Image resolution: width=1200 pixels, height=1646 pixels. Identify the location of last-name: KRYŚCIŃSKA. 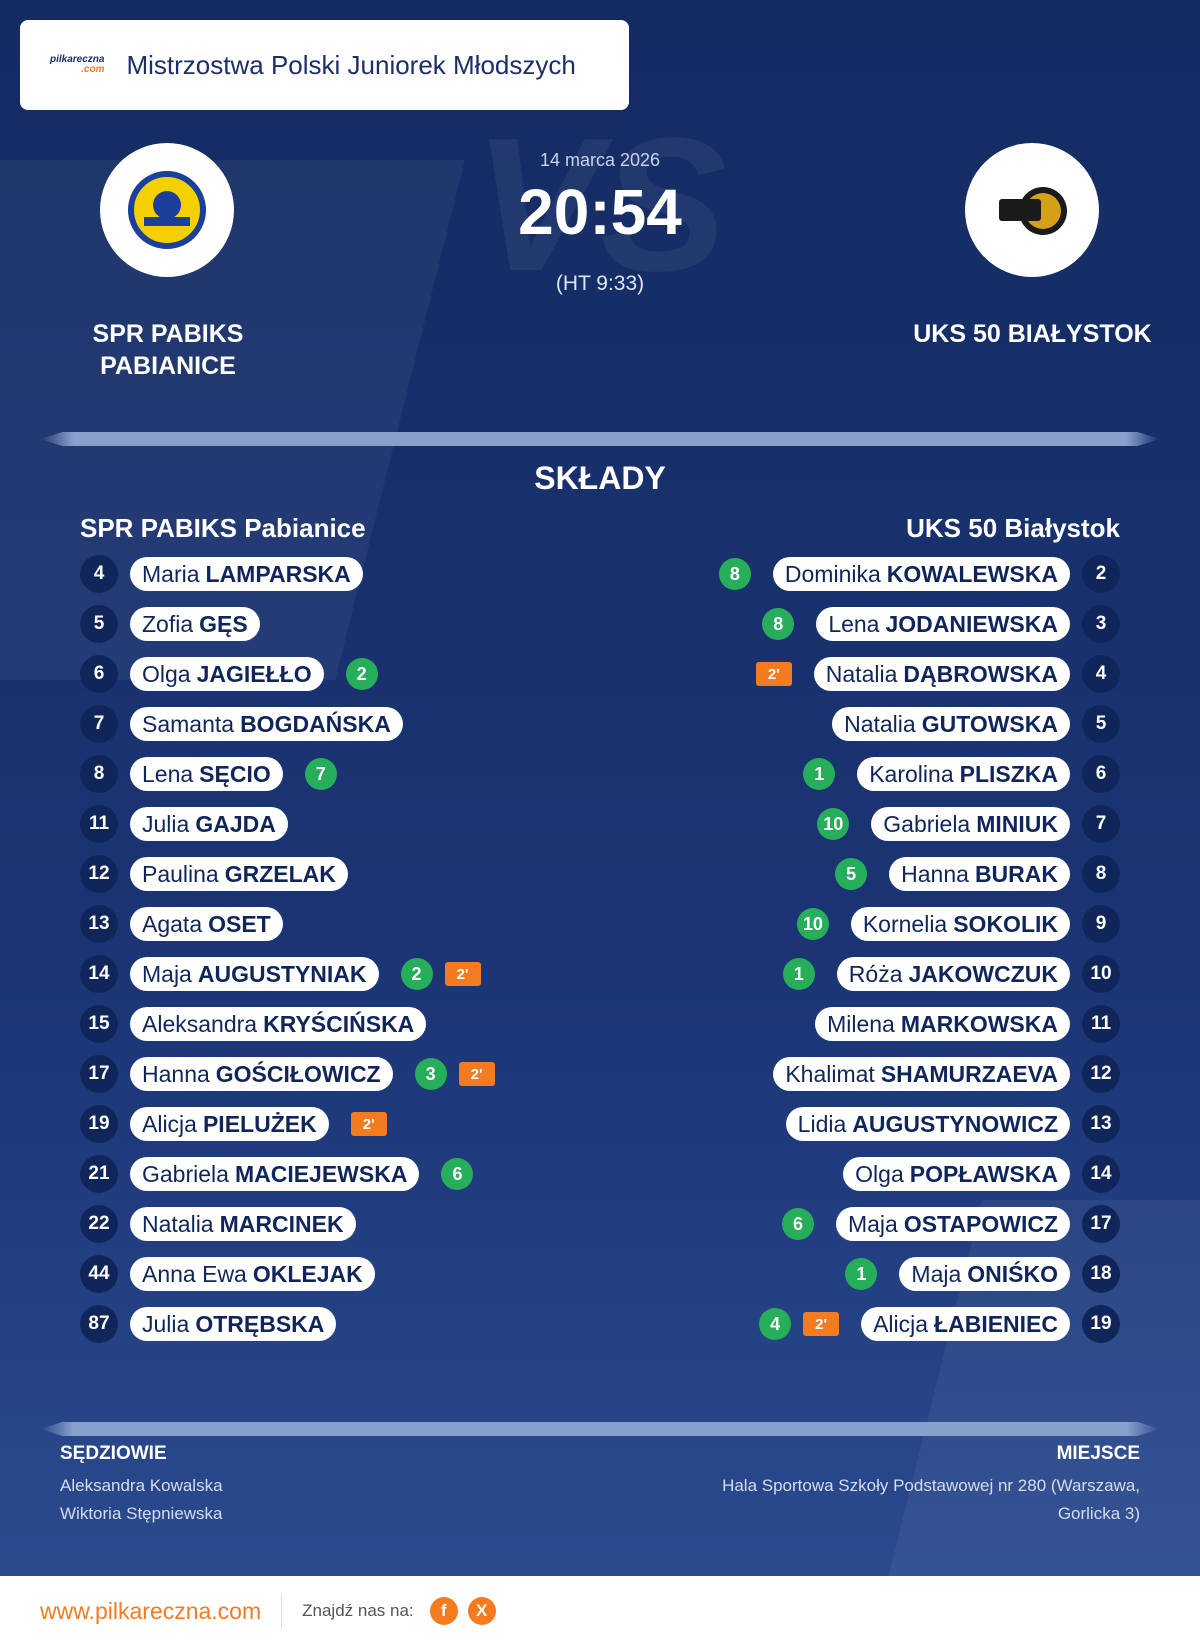
(339, 1023).